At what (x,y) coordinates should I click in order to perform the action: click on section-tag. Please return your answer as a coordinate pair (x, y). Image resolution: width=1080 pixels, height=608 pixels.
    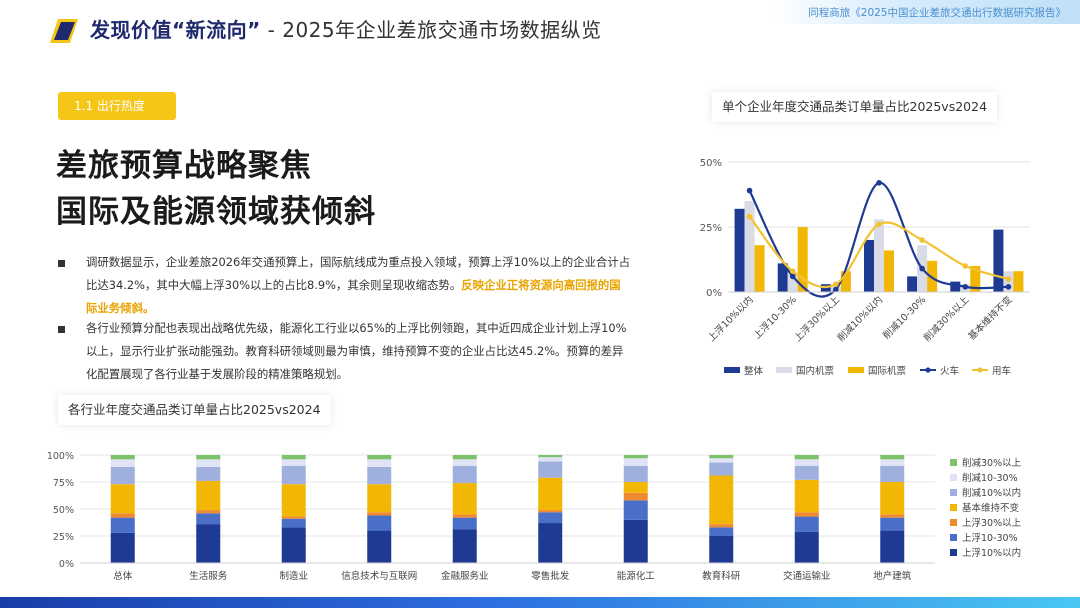
    Looking at the image, I should click on (117, 106).